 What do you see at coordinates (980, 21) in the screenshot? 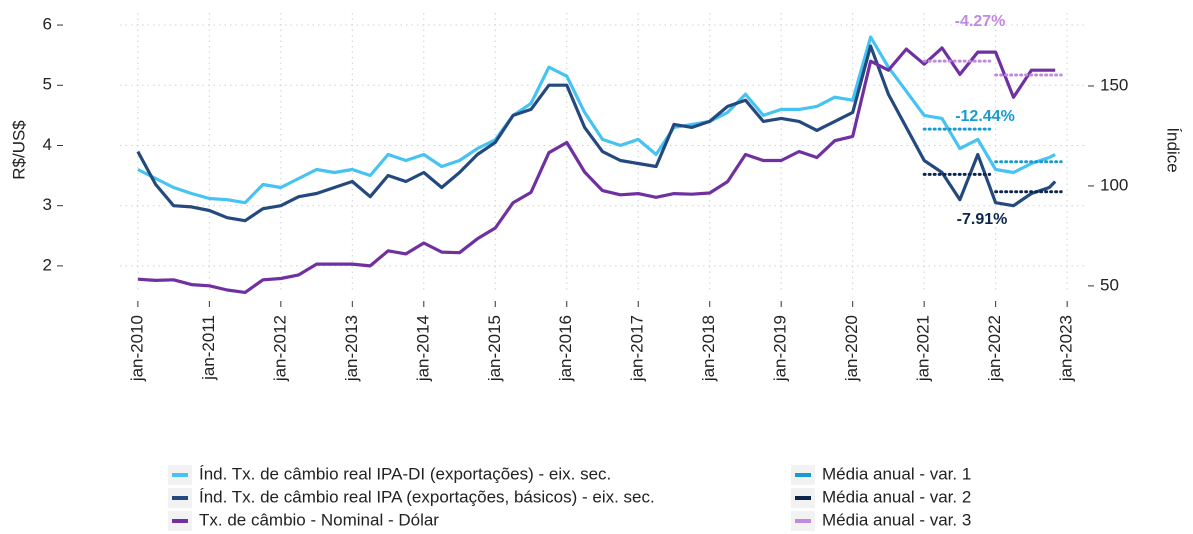
I see `annotation: -4.27%` at bounding box center [980, 21].